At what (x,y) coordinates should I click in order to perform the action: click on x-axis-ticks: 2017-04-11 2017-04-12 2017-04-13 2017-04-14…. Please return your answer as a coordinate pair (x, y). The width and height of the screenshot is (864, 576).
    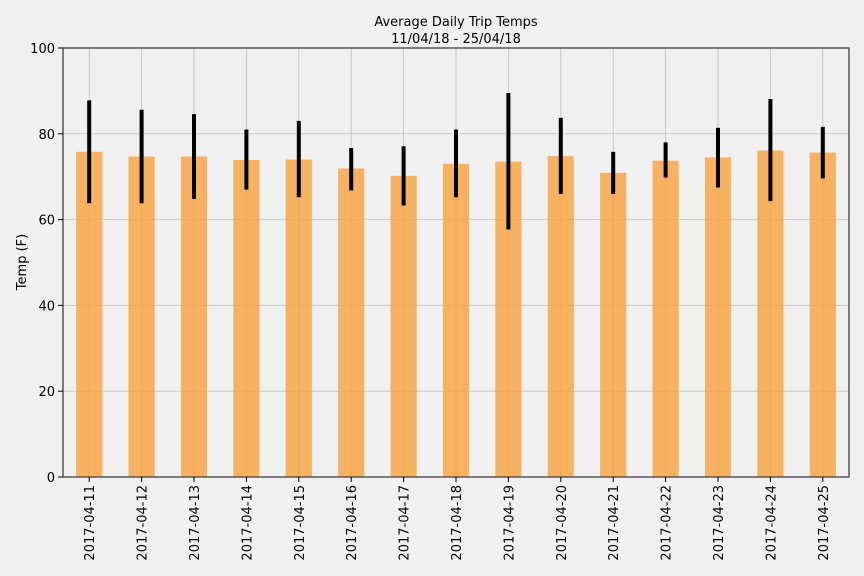
    Looking at the image, I should click on (457, 519).